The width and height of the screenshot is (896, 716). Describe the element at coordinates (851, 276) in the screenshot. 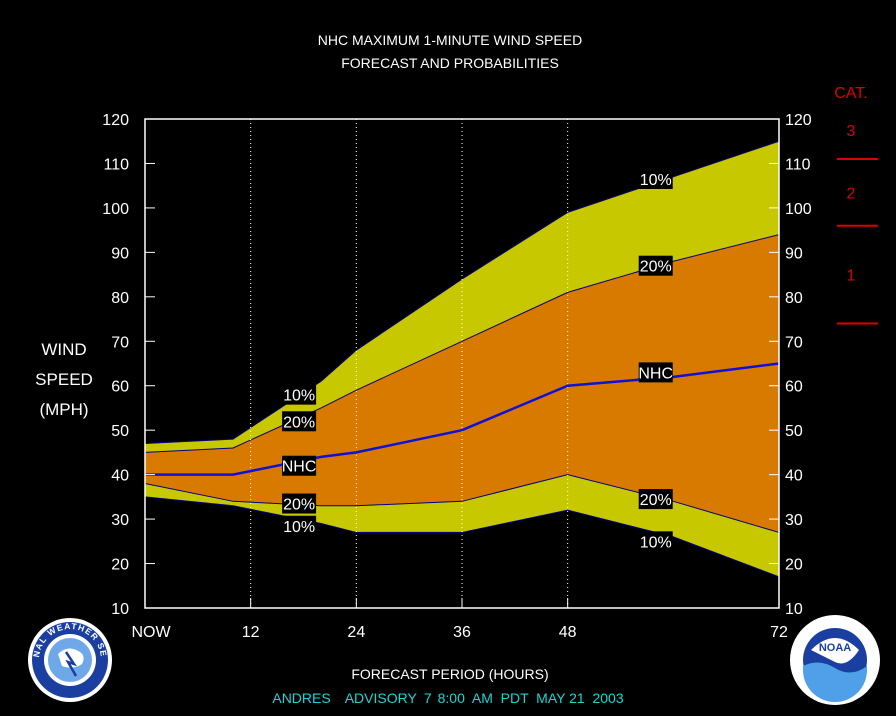

I see `category-label: 1` at that location.